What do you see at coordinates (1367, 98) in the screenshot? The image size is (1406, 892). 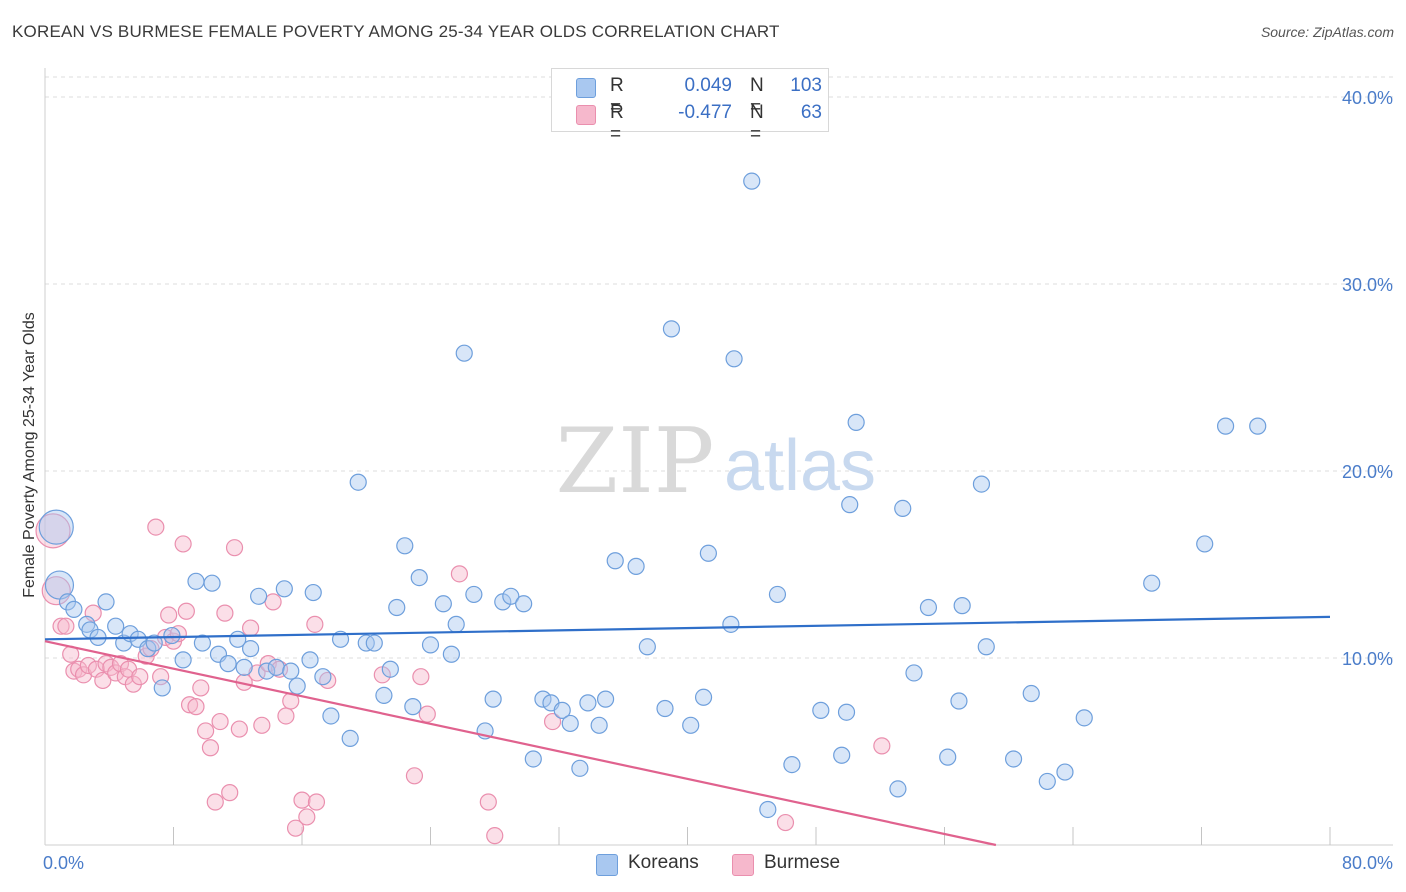 I see `y-tick-label: 40.0%` at bounding box center [1367, 98].